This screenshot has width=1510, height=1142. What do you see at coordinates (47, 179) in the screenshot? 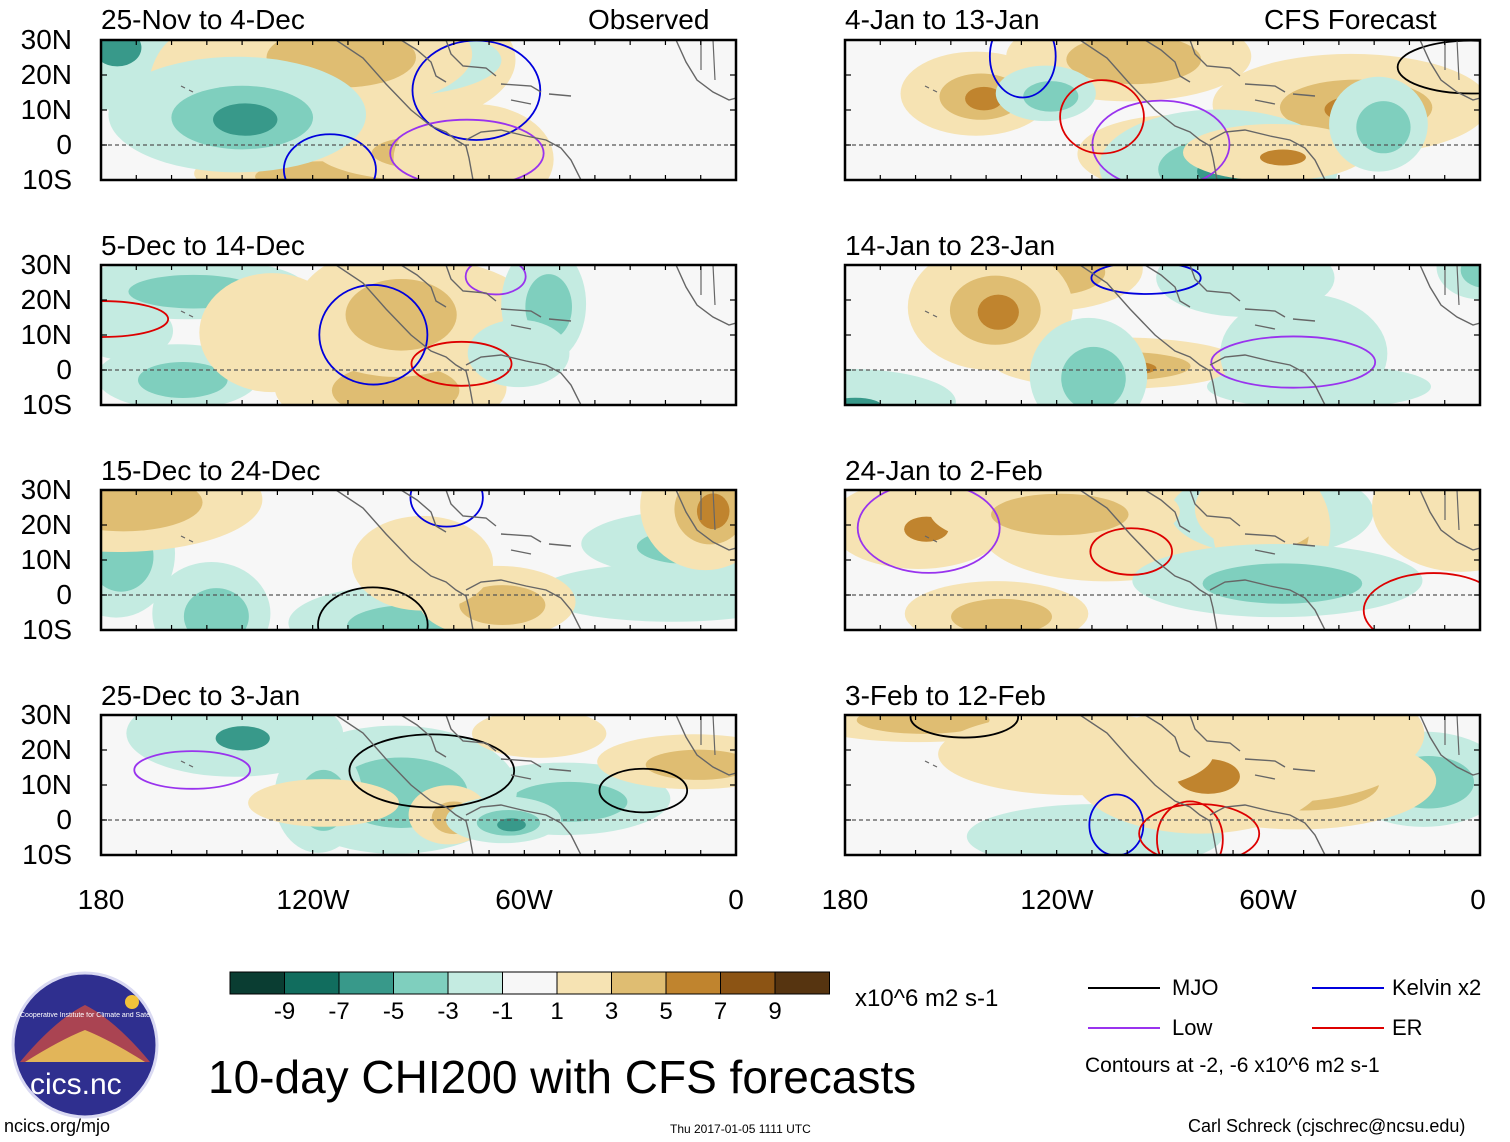
I see `ytick-row1-4: 10S` at bounding box center [47, 179].